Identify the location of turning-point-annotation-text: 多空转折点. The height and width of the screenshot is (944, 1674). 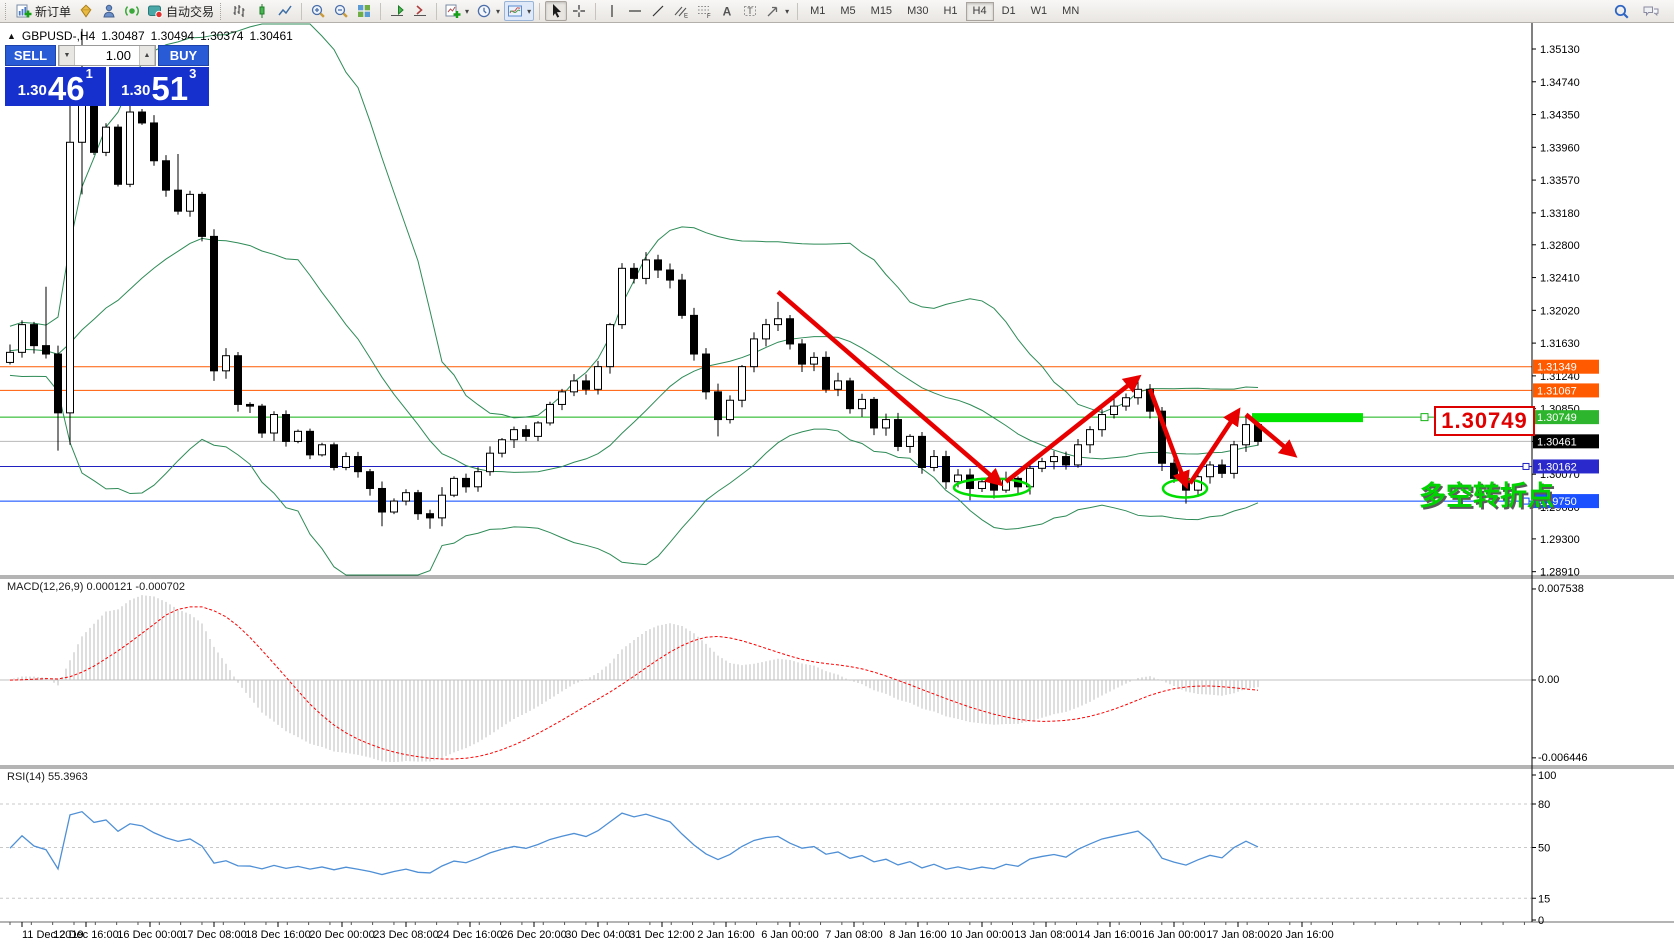
(1486, 496).